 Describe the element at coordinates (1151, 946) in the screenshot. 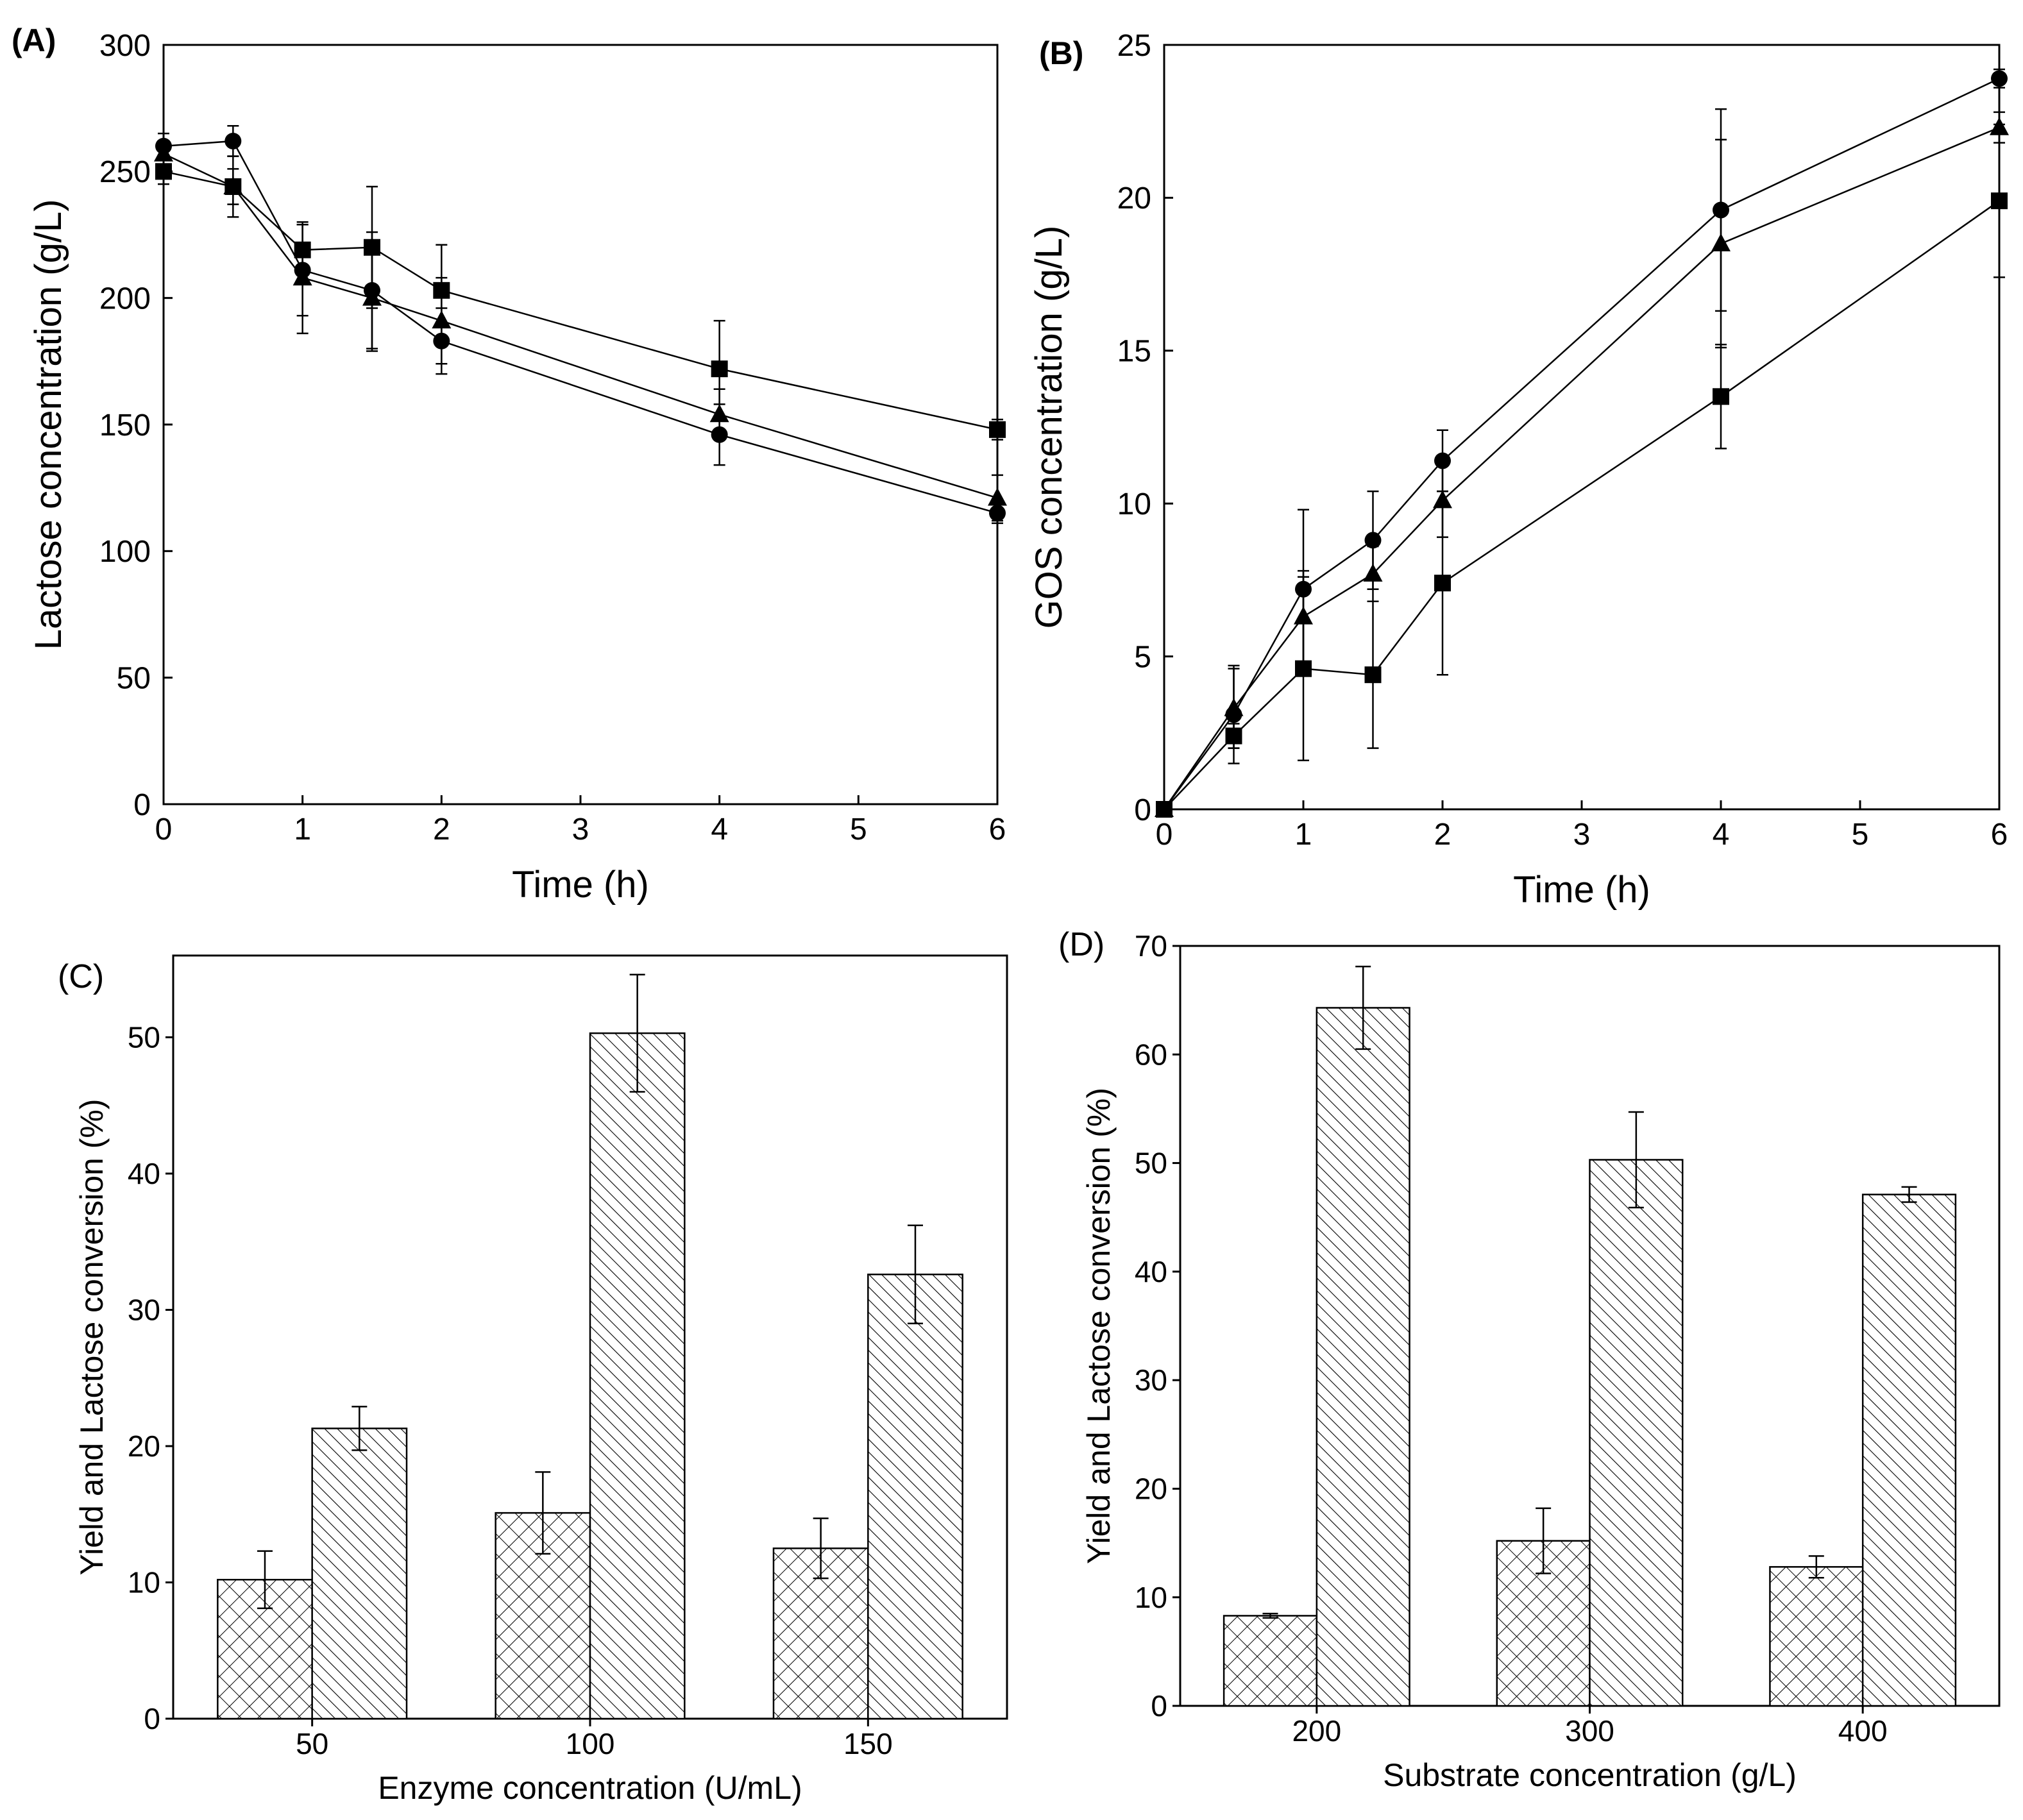

I see `y-tick-label: 70` at that location.